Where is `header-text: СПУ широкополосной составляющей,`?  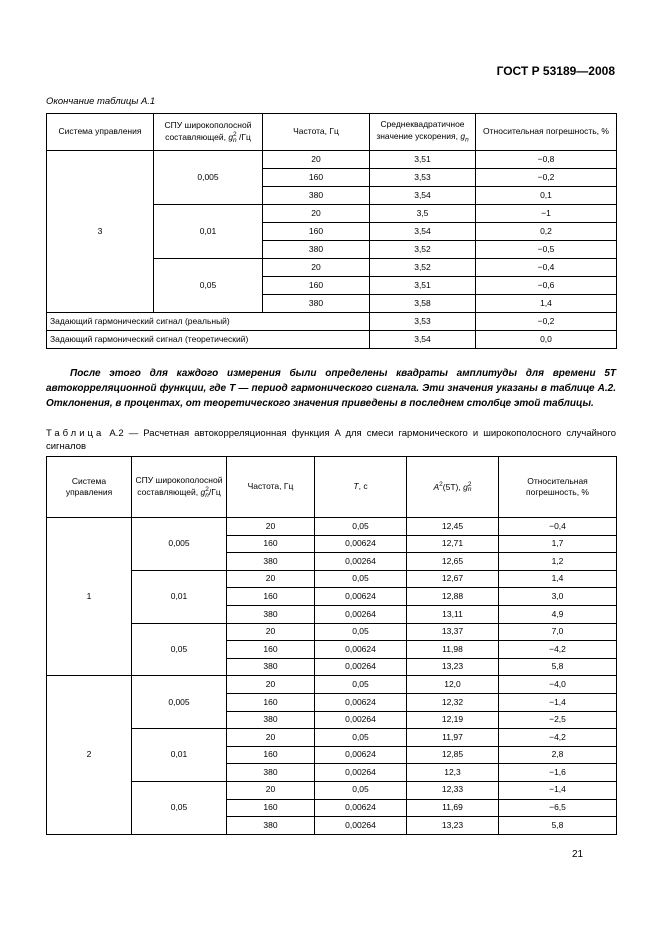 header-text: СПУ широкополосной составляющей, is located at coordinates (208, 131).